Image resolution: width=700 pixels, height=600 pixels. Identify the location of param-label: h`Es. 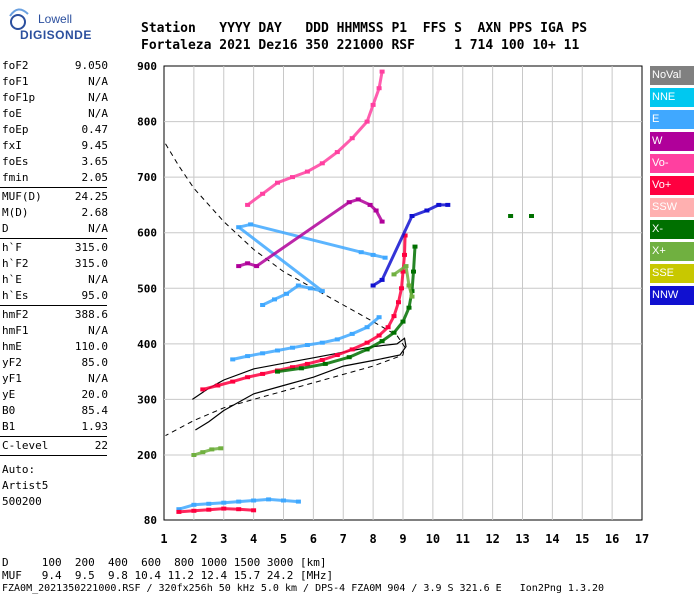
(15, 295).